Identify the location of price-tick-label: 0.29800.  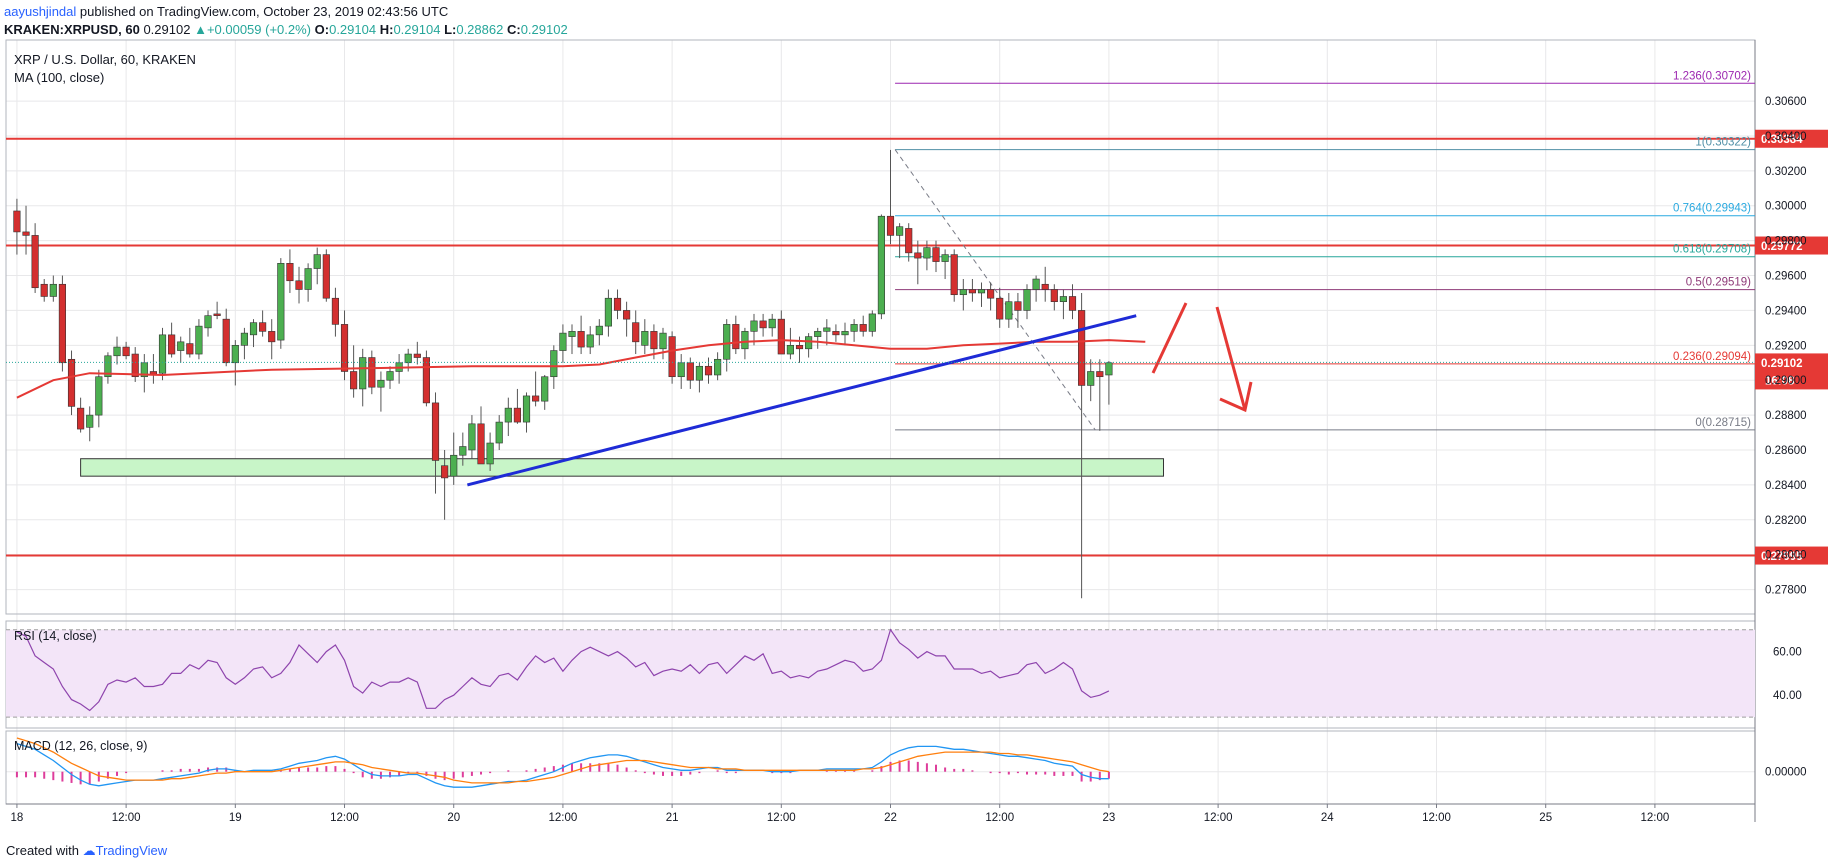
(1786, 242).